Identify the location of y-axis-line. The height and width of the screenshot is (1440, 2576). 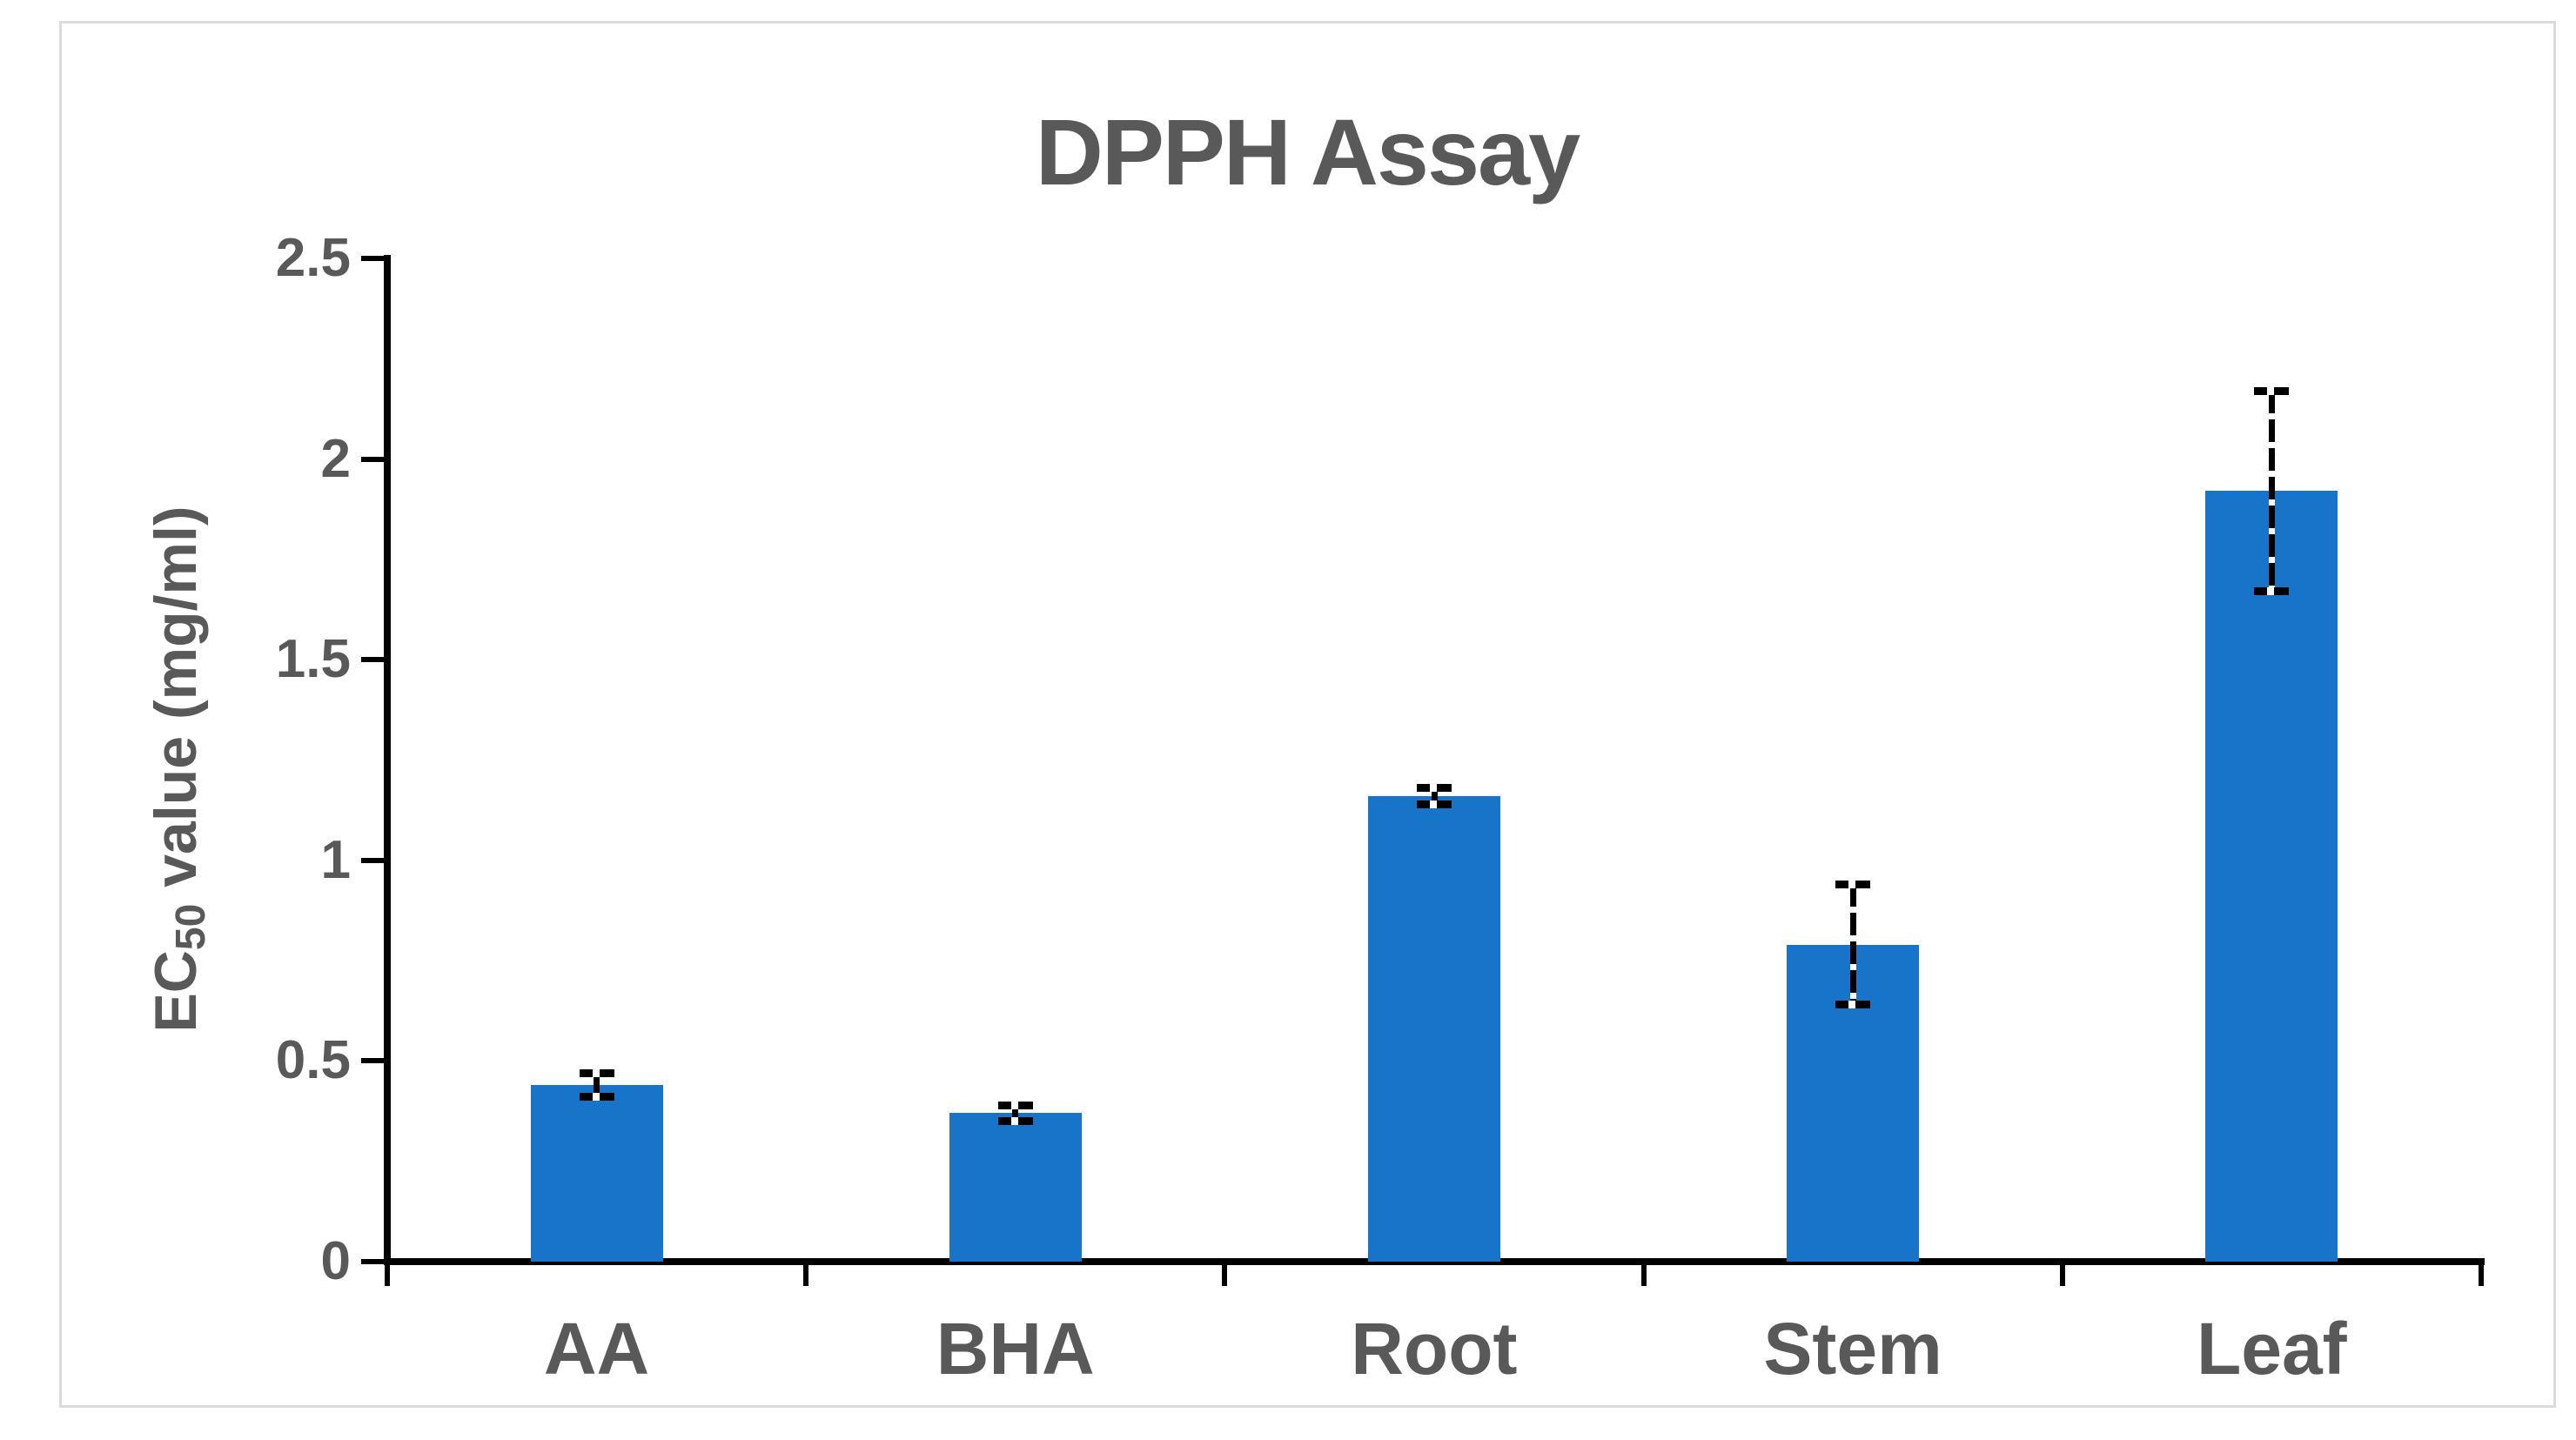
(387, 760).